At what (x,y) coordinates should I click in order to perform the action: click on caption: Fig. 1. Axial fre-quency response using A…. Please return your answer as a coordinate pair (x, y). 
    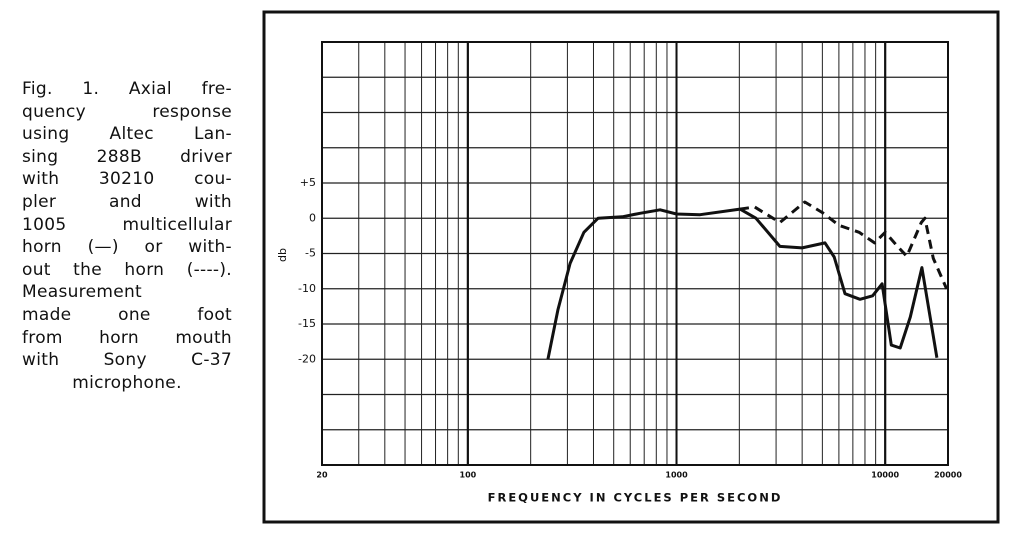
    Looking at the image, I should click on (127, 236).